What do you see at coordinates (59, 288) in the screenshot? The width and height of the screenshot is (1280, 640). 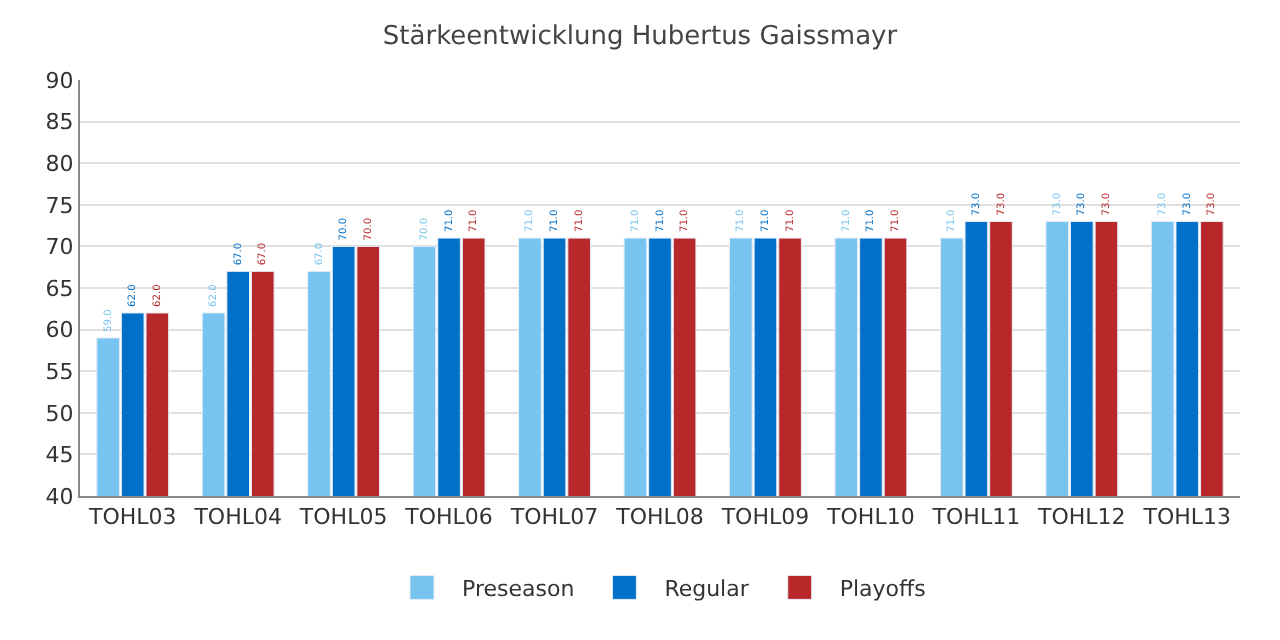 I see `y-tick-label: 65` at bounding box center [59, 288].